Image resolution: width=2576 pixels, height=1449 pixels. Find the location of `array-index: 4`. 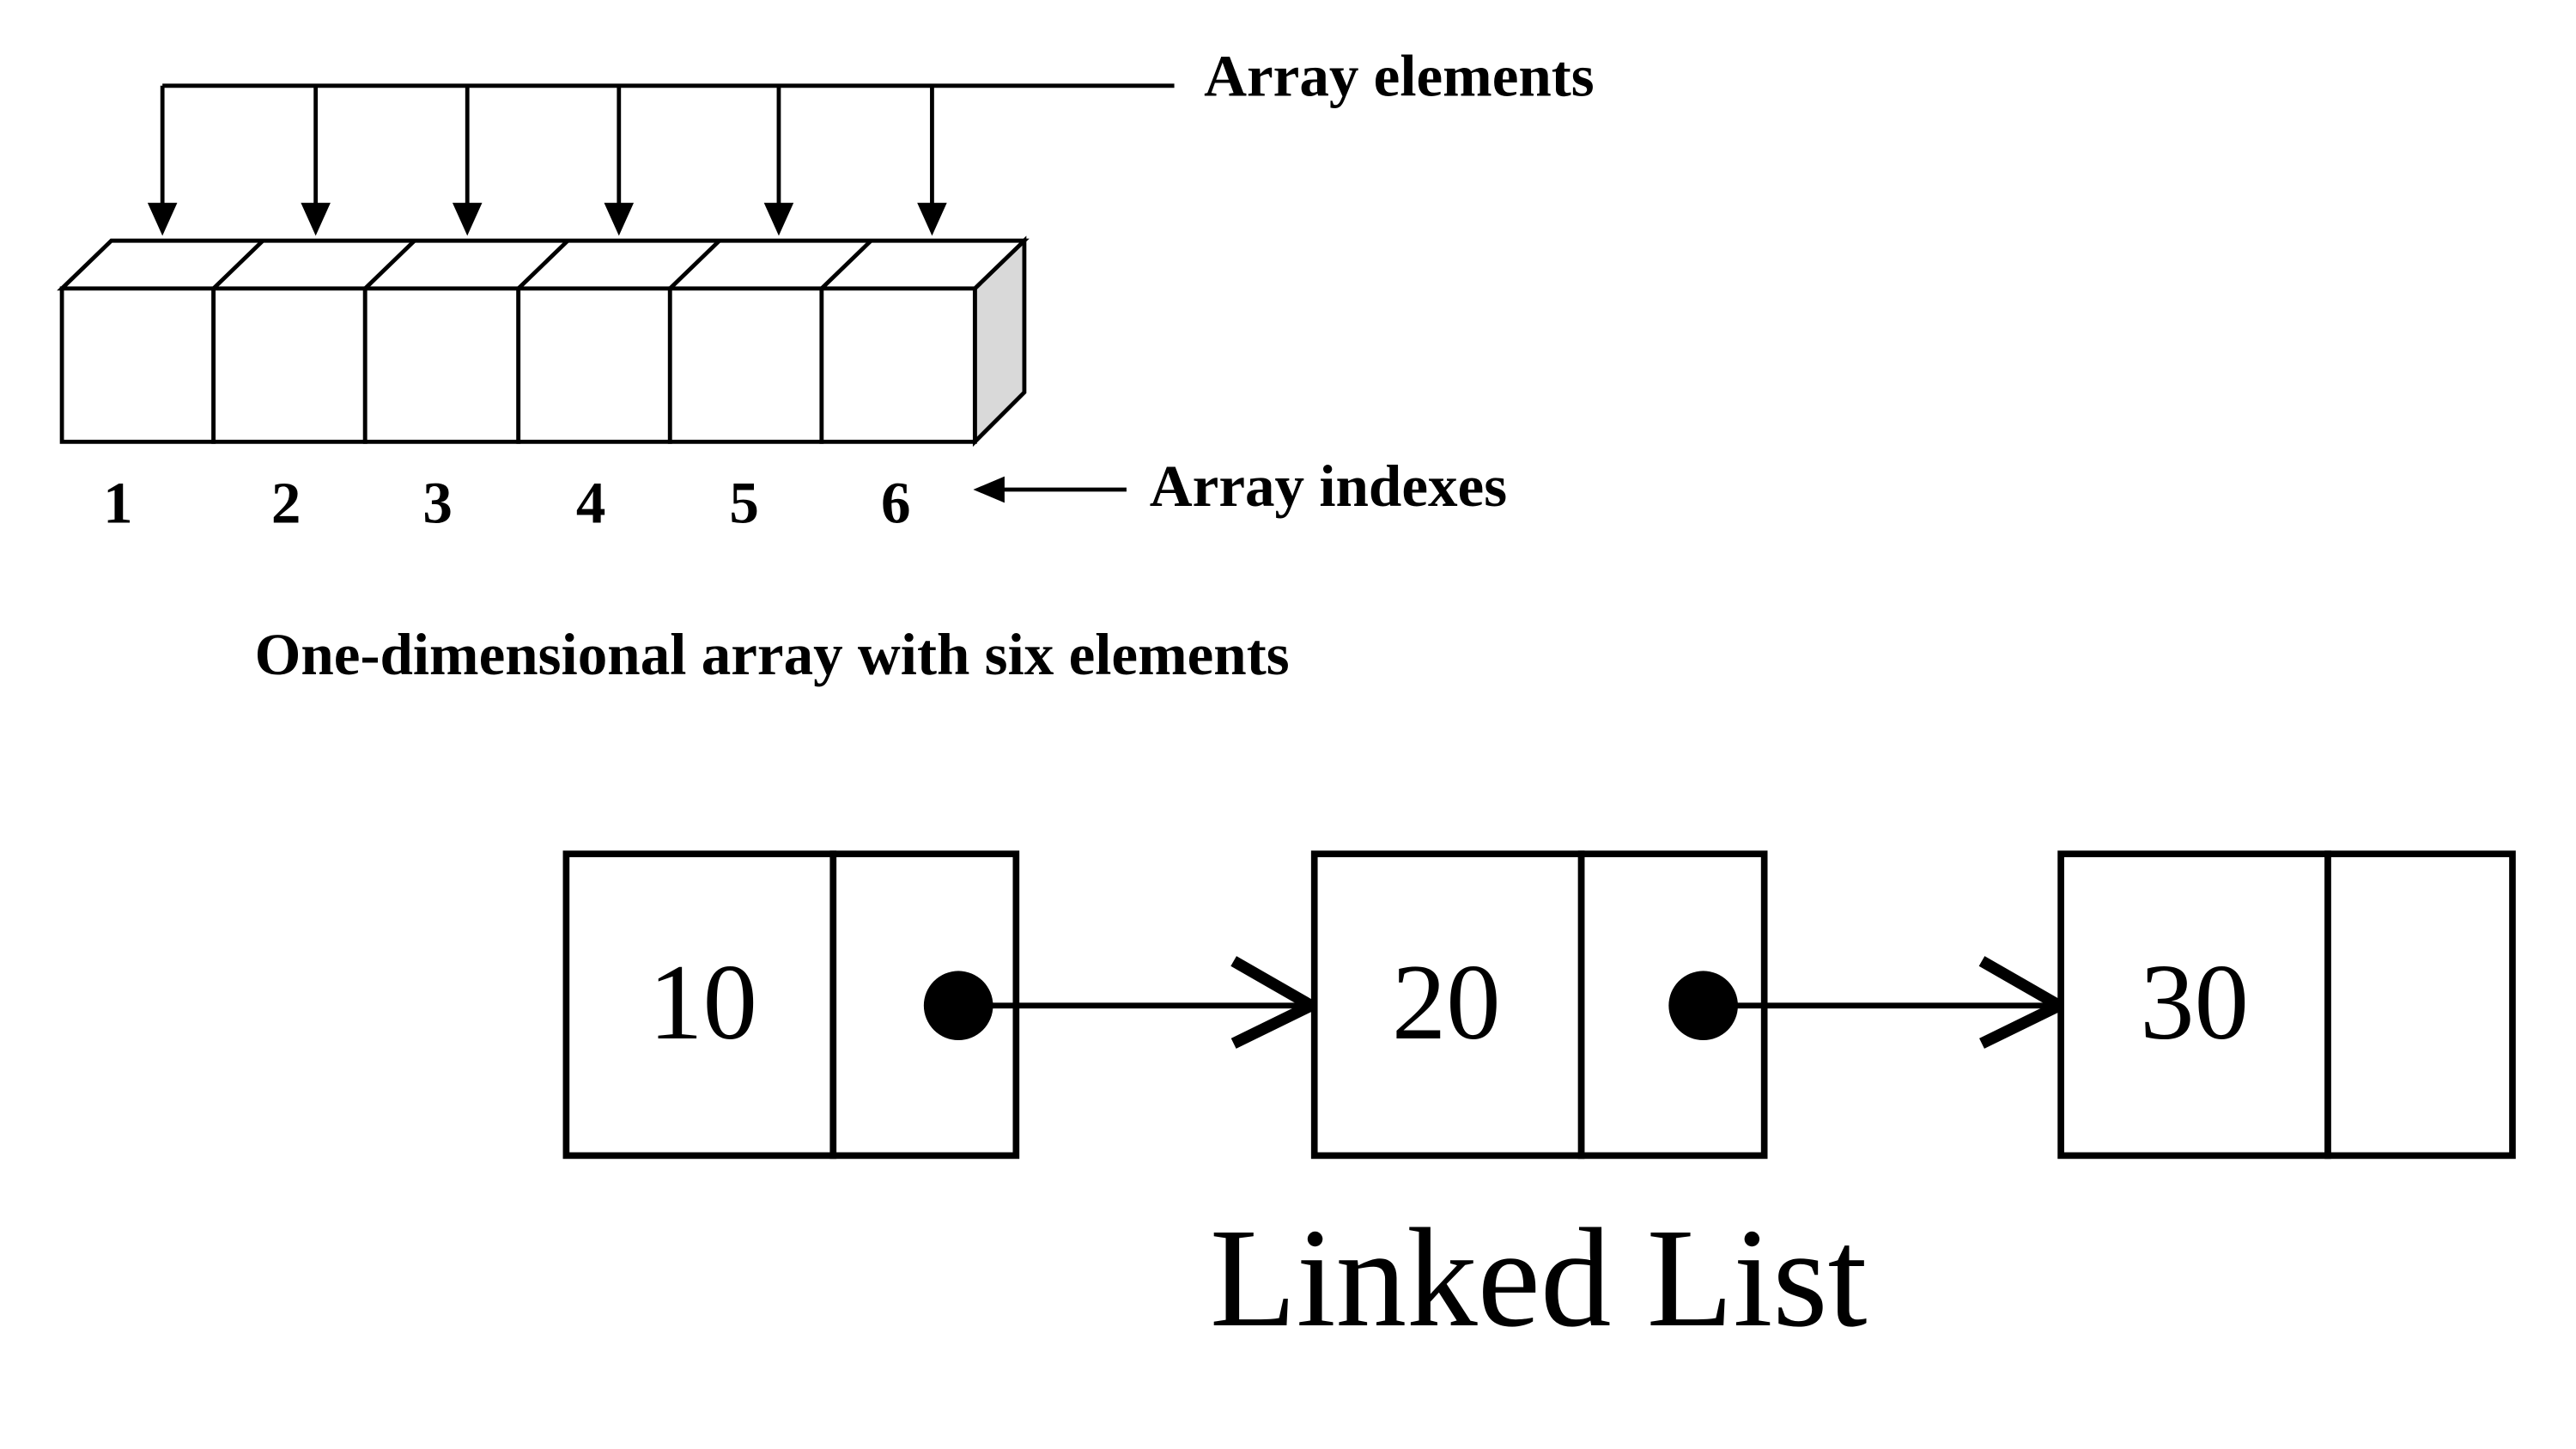

array-index: 4 is located at coordinates (591, 502).